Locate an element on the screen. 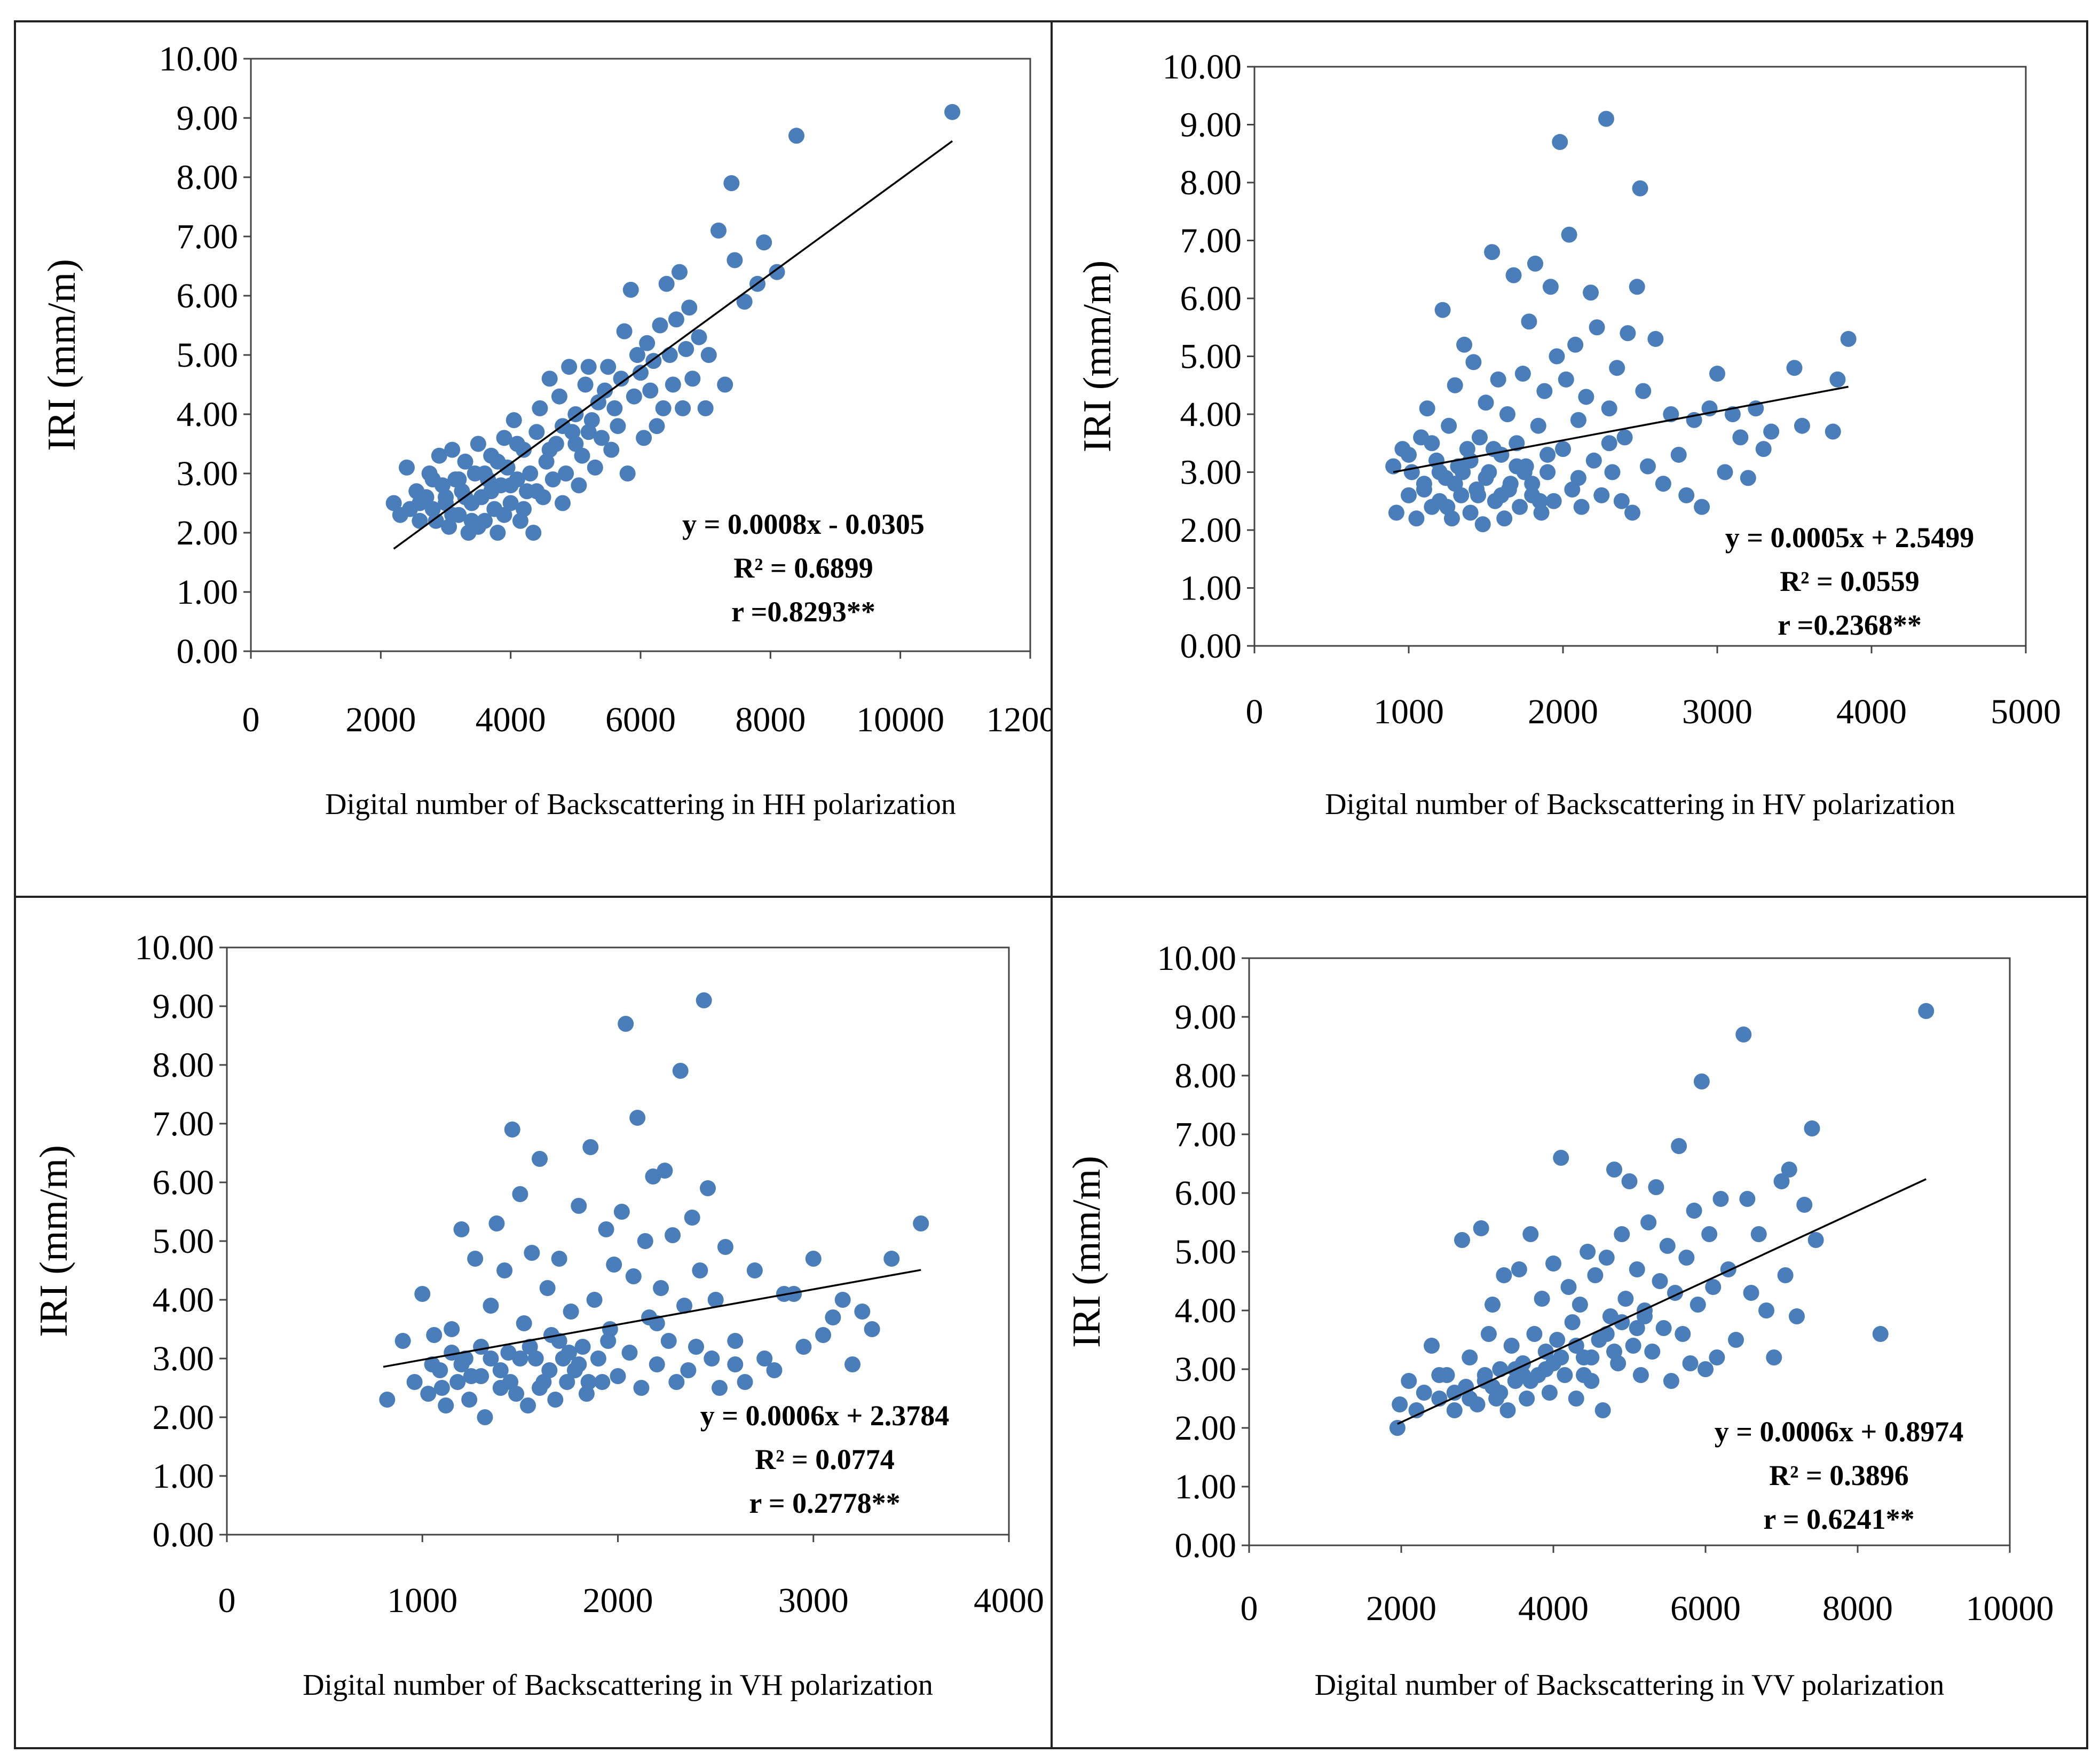 This screenshot has width=2100, height=1761. y-tick-label: 1.00 is located at coordinates (184, 1476).